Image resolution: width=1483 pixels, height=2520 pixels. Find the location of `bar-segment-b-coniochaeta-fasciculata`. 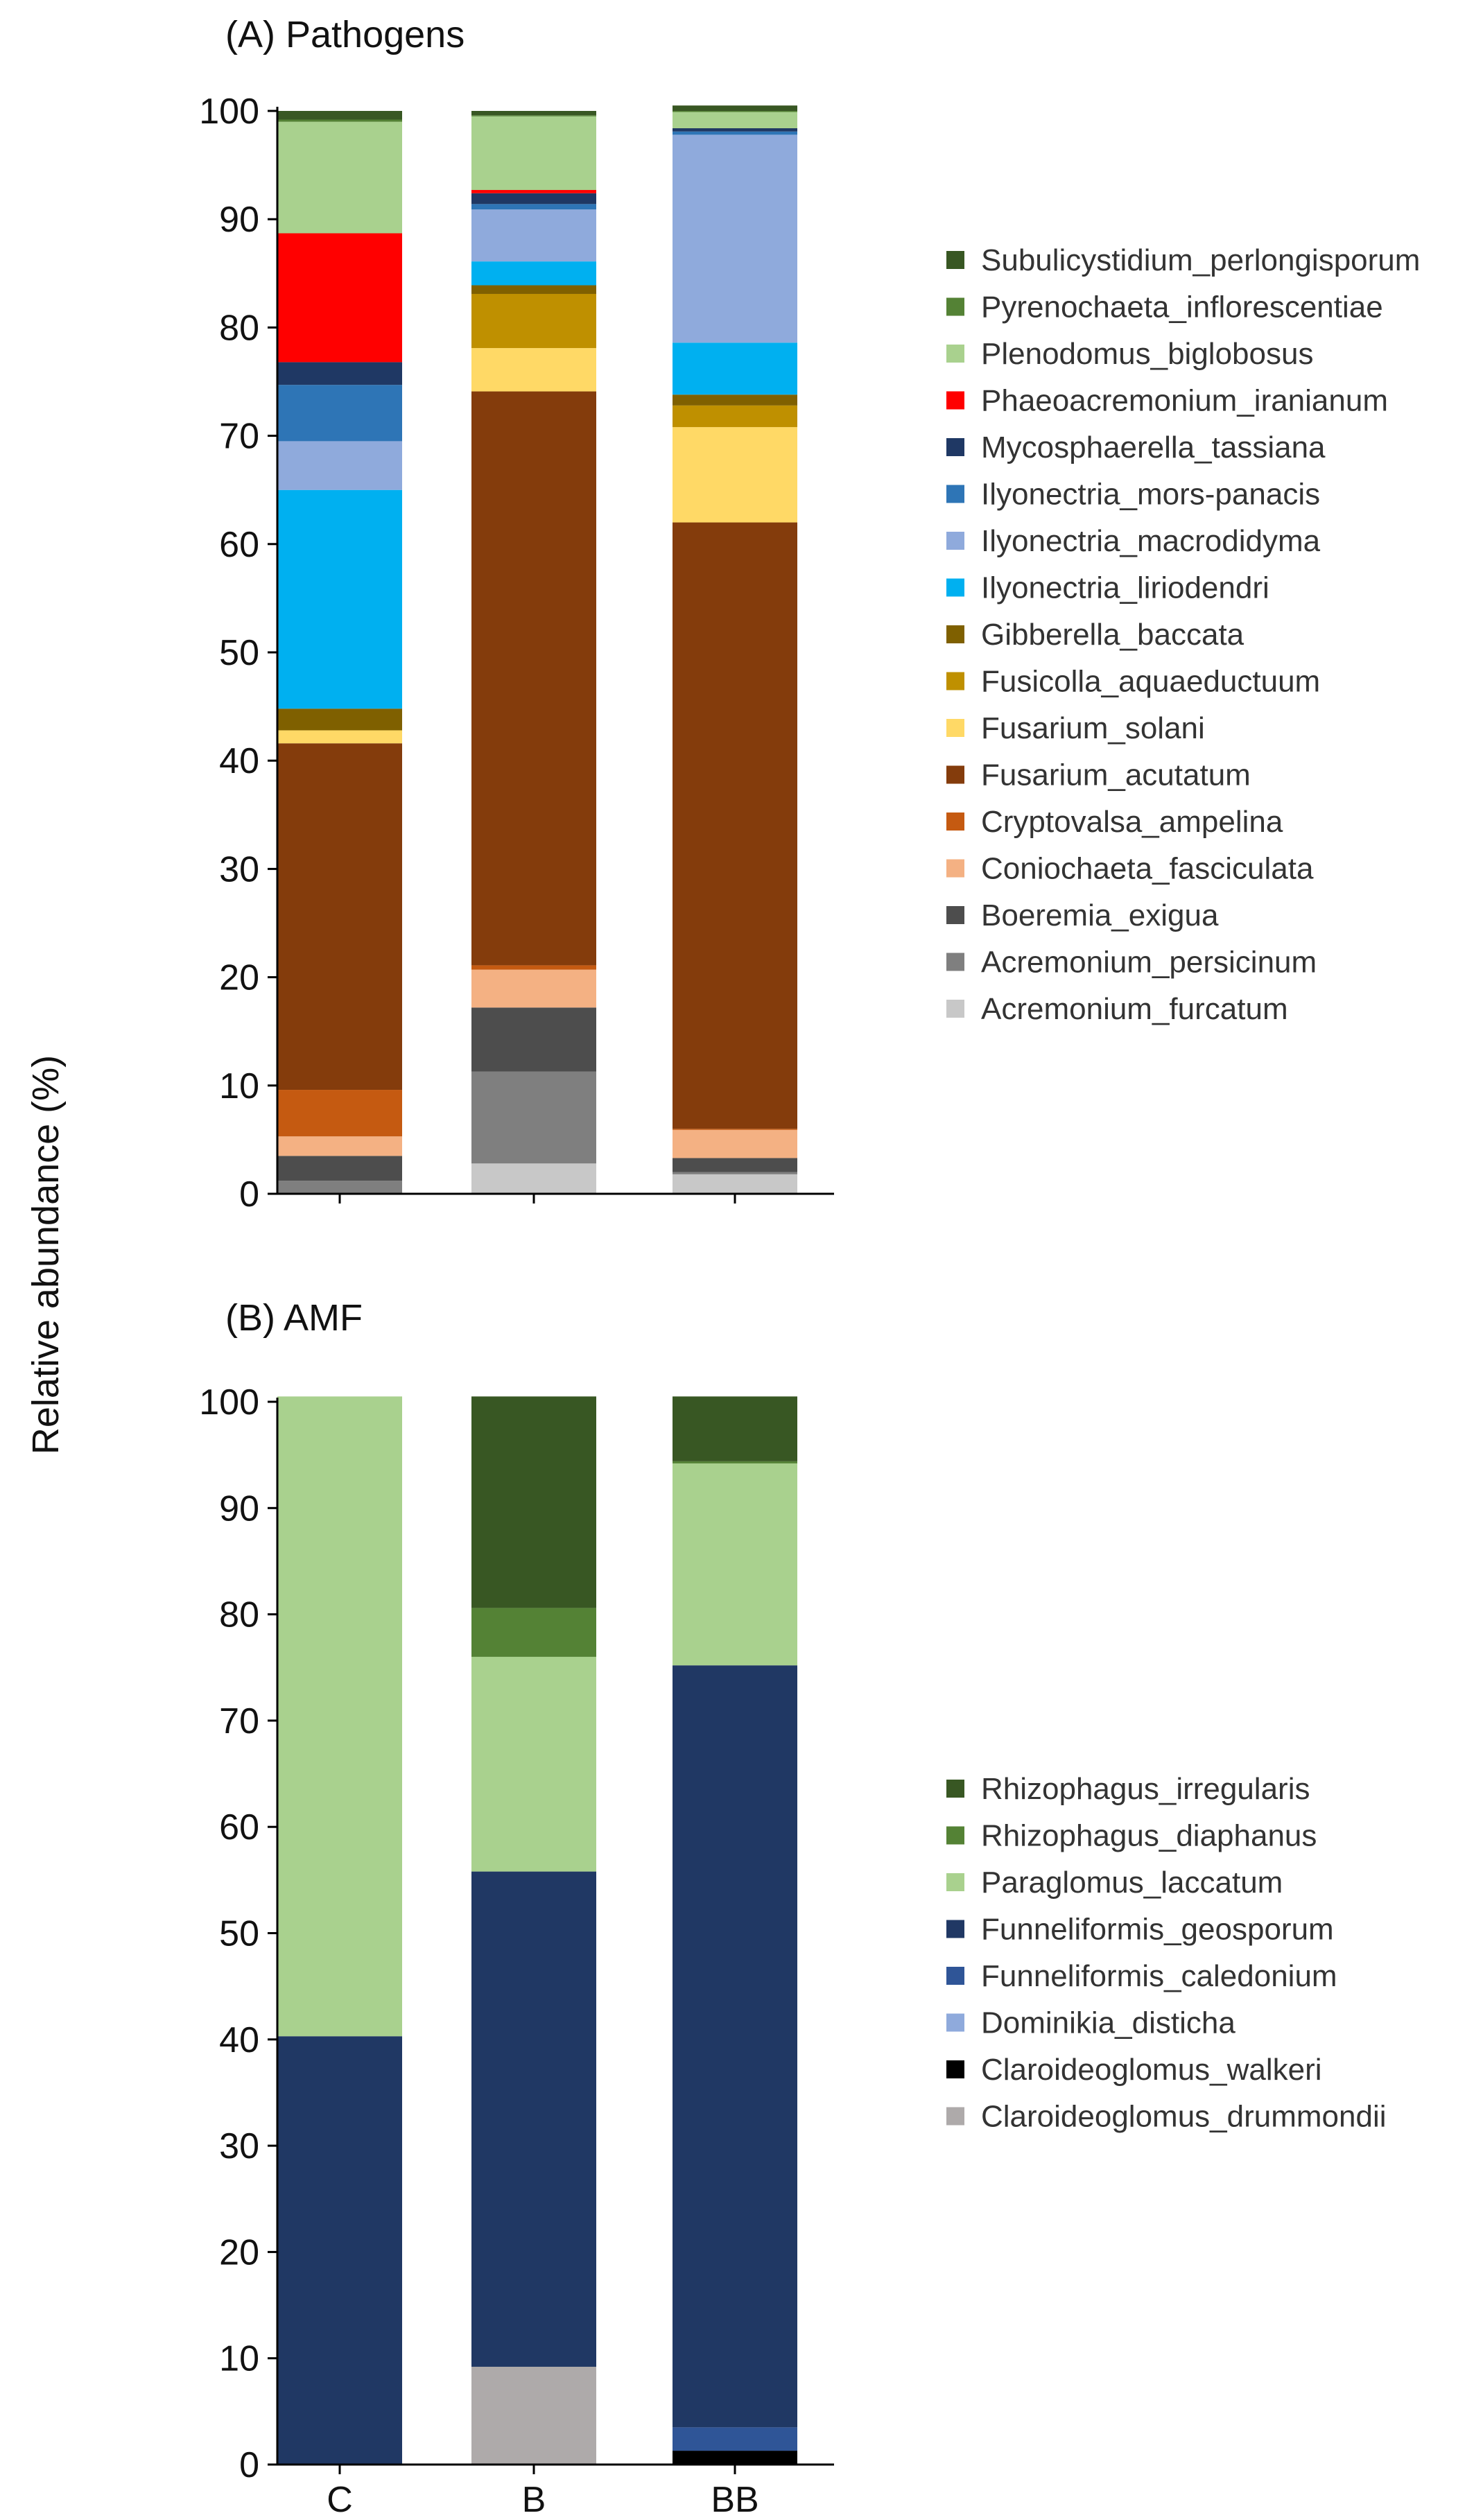

bar-segment-b-coniochaeta-fasciculata is located at coordinates (533, 988).